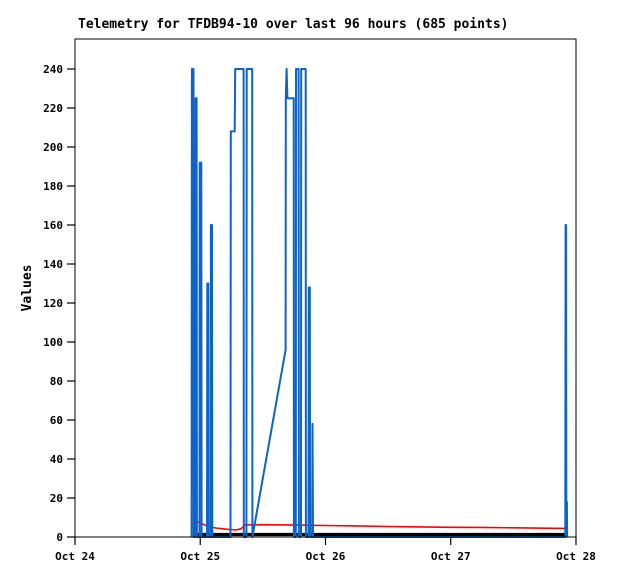  I want to click on y-tick-label: 180, so click(53, 186).